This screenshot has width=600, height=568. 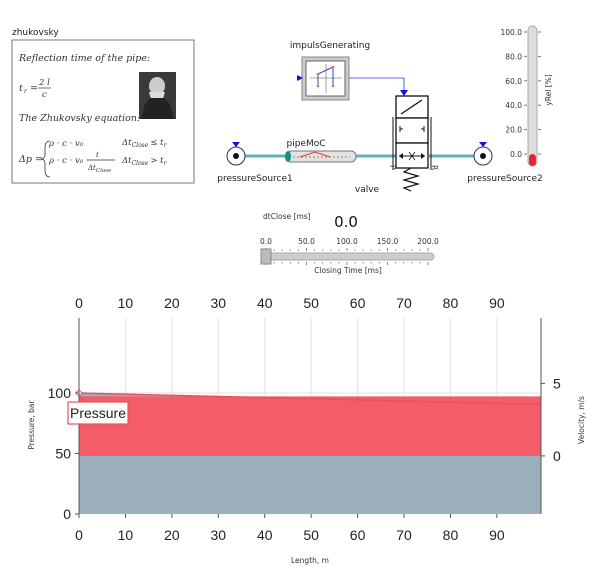 What do you see at coordinates (79, 303) in the screenshot?
I see `x-top-tick-label: 0` at bounding box center [79, 303].